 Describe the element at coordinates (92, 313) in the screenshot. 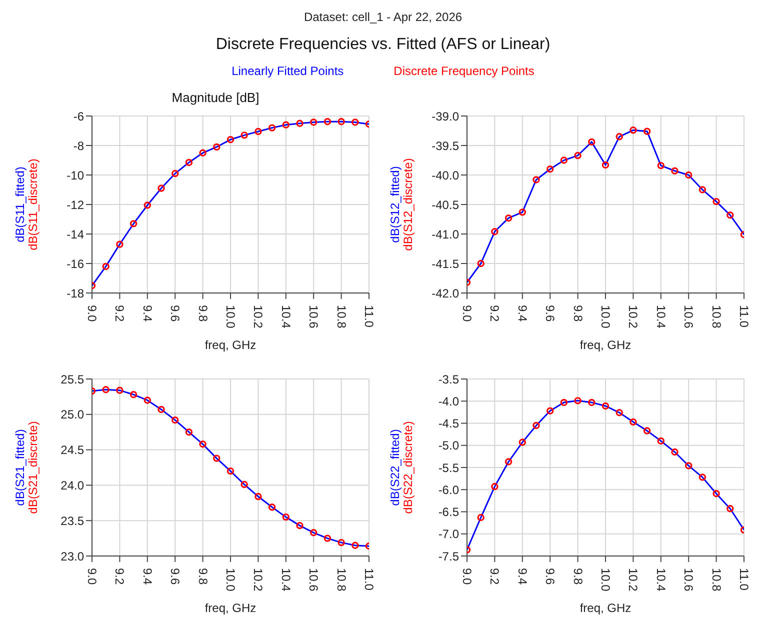

I see `x-tick-label: 9.0` at that location.